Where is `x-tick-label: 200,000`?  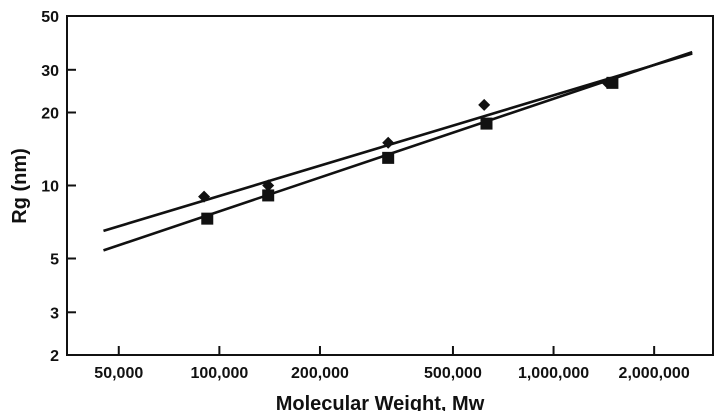
x-tick-label: 200,000 is located at coordinates (320, 373).